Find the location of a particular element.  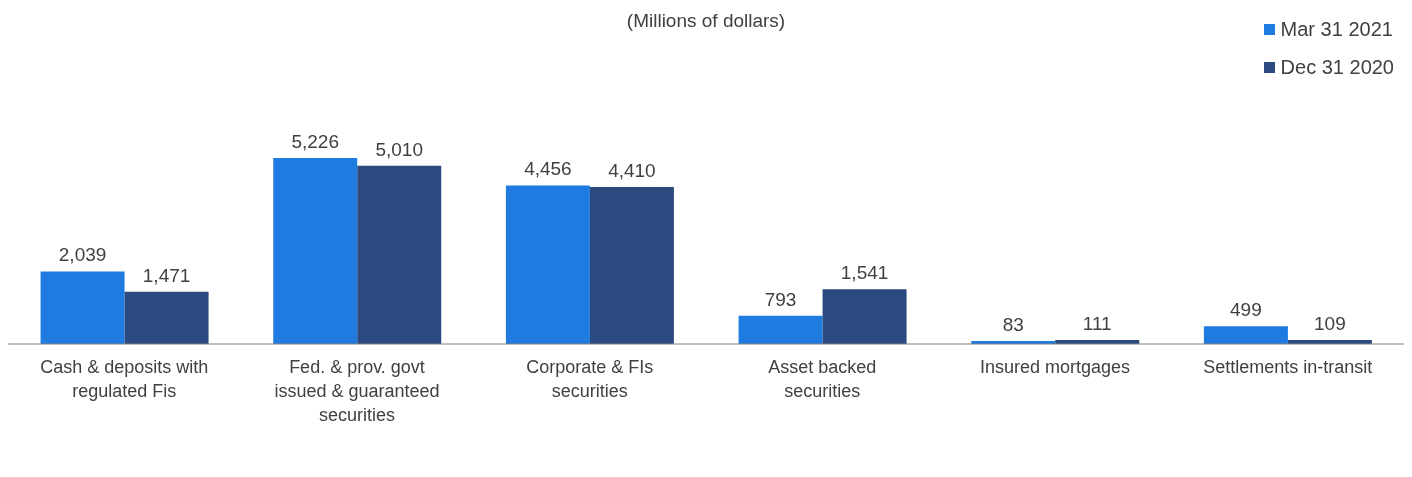

data-label: 109 is located at coordinates (1330, 324).